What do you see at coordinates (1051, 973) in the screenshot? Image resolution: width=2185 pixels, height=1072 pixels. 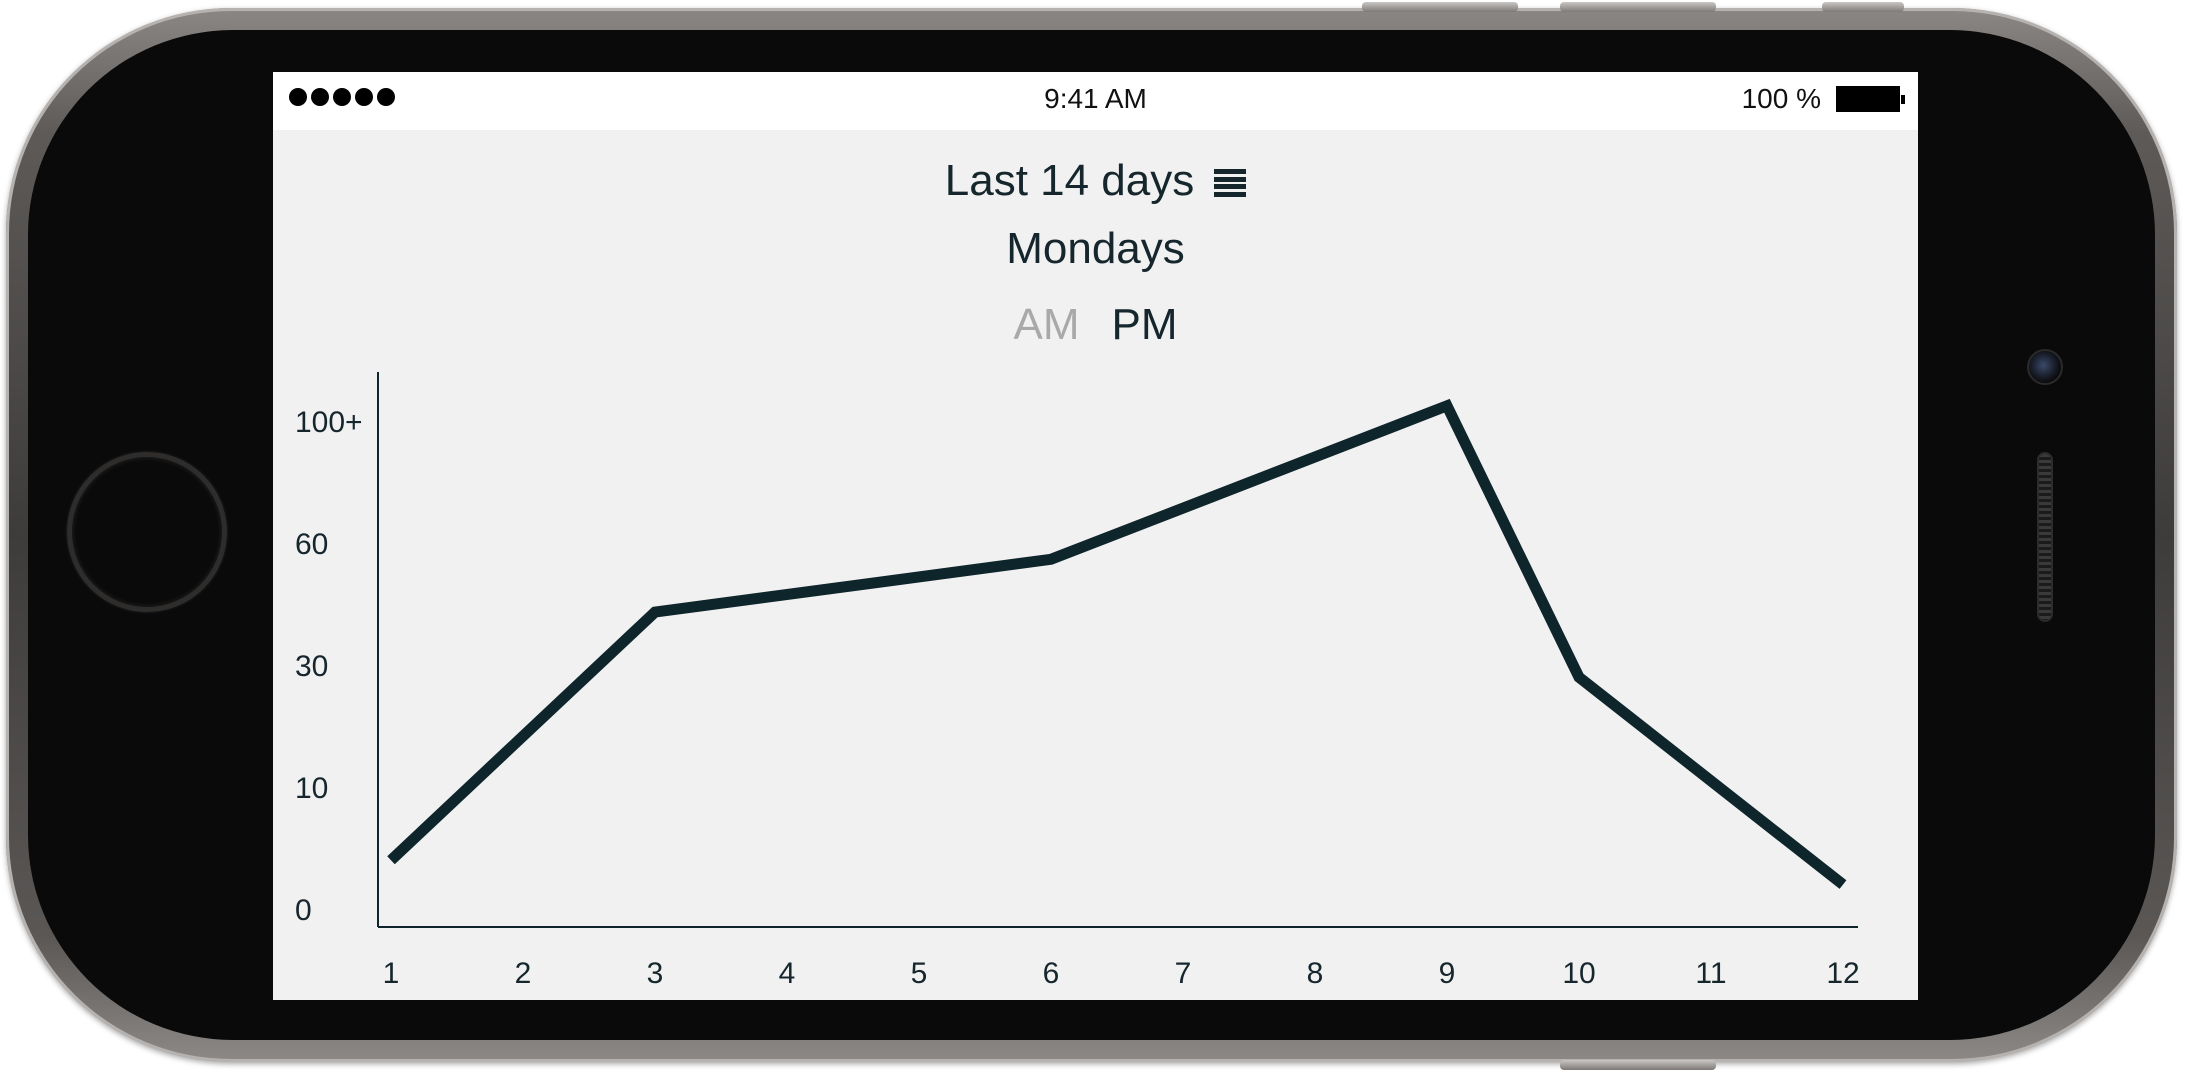 I see `x-tick-label: 6` at bounding box center [1051, 973].